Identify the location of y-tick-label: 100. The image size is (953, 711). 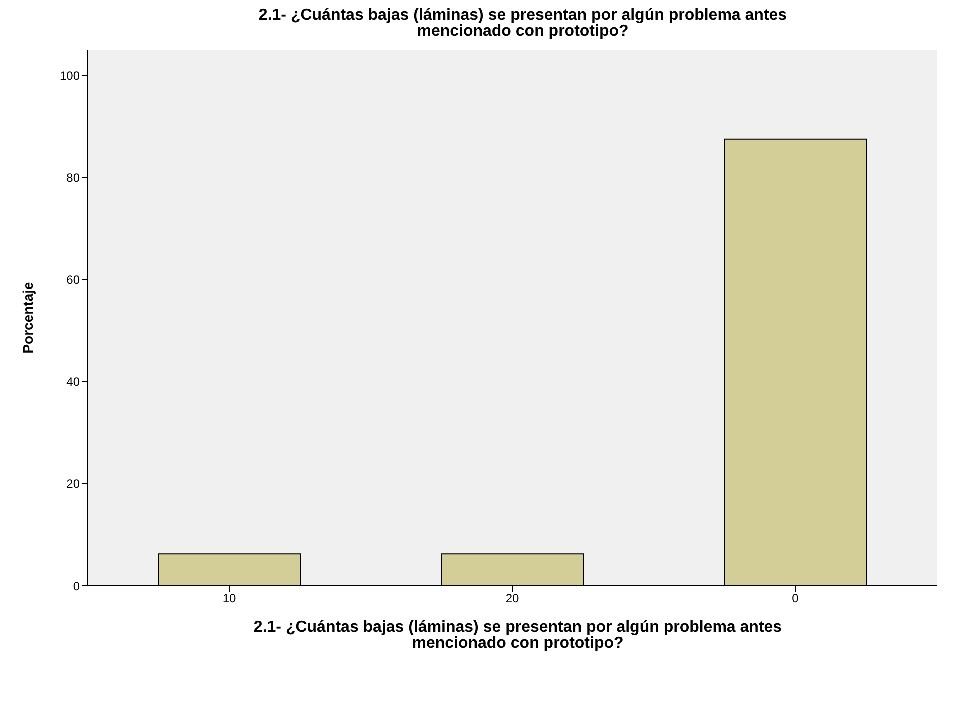
(70, 75).